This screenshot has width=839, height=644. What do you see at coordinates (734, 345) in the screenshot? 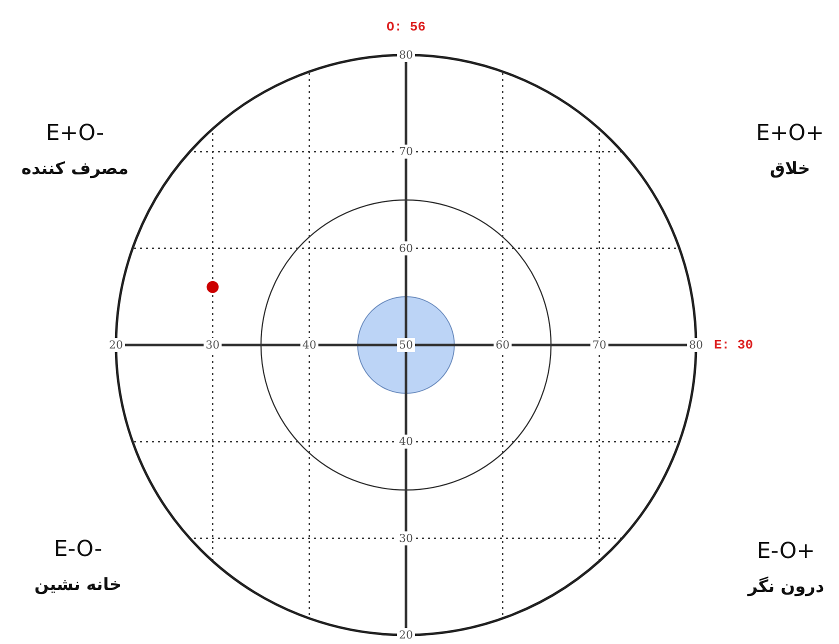
I see `text: E: 30` at bounding box center [734, 345].